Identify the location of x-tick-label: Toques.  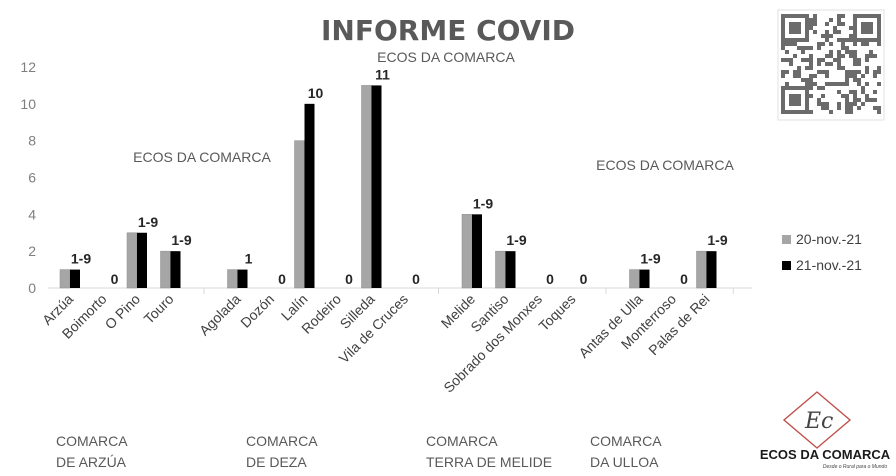
(556, 312).